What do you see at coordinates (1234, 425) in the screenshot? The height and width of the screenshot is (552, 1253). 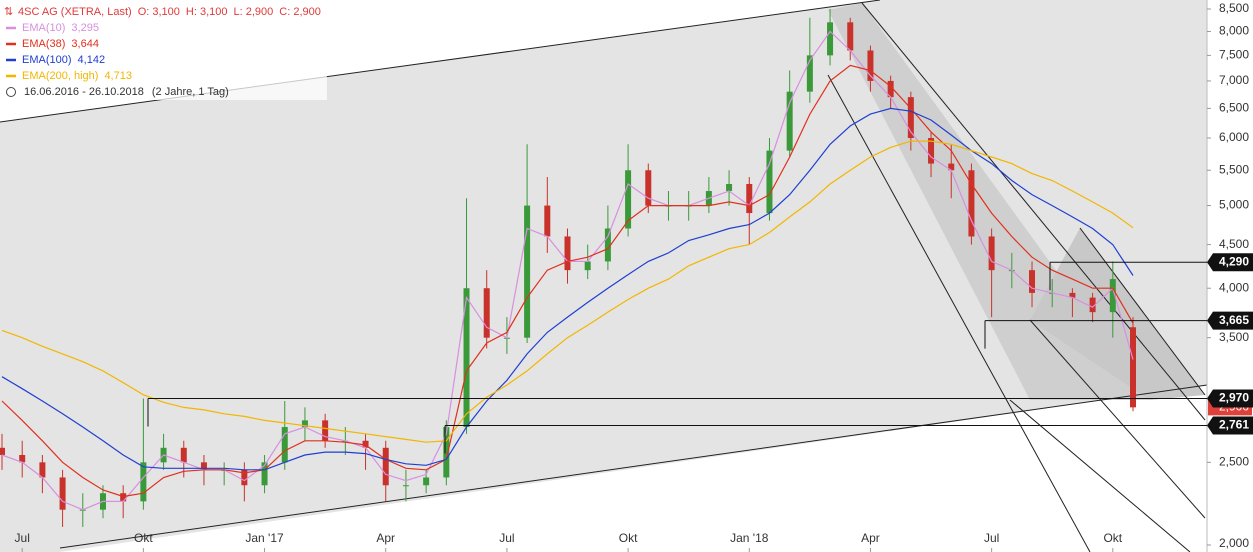 I see `level-label: 2,761` at bounding box center [1234, 425].